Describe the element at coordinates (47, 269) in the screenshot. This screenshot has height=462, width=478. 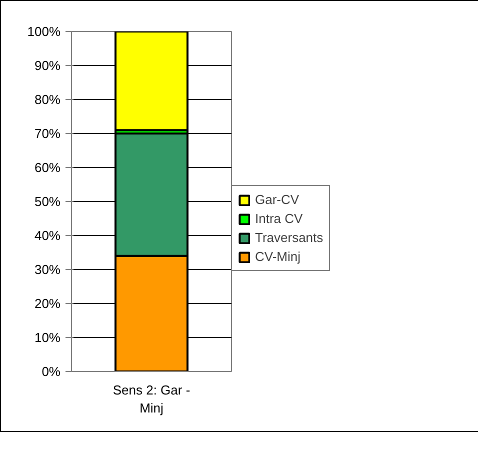
I see `y-tick-label: 30%` at that location.